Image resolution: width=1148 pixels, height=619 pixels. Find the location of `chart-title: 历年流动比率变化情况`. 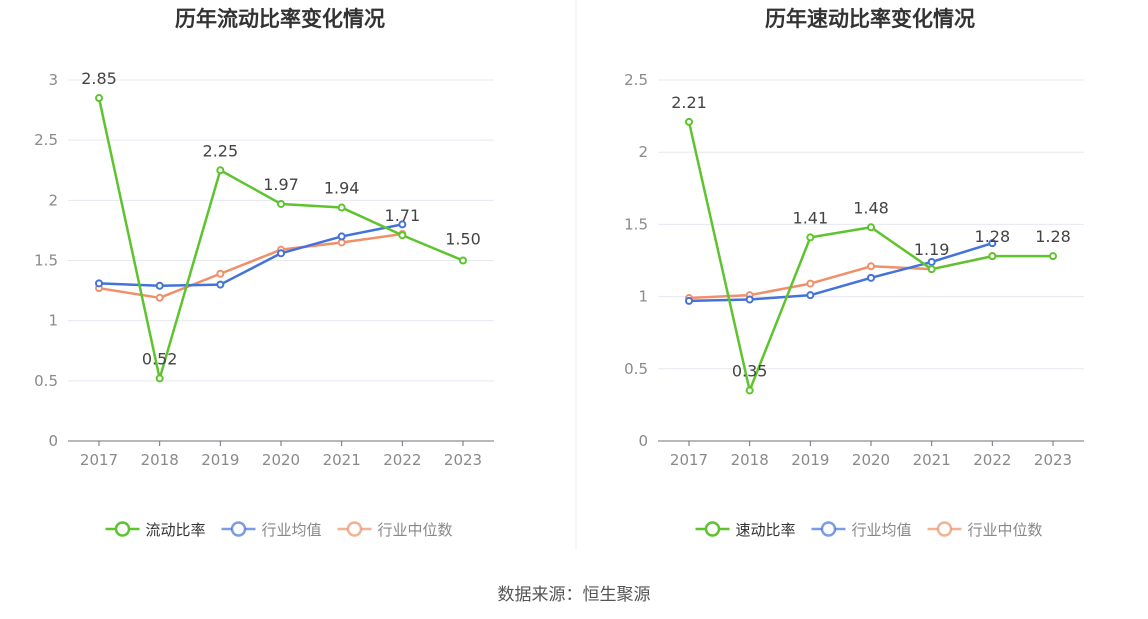

chart-title: 历年流动比率变化情况 is located at coordinates (280, 19).